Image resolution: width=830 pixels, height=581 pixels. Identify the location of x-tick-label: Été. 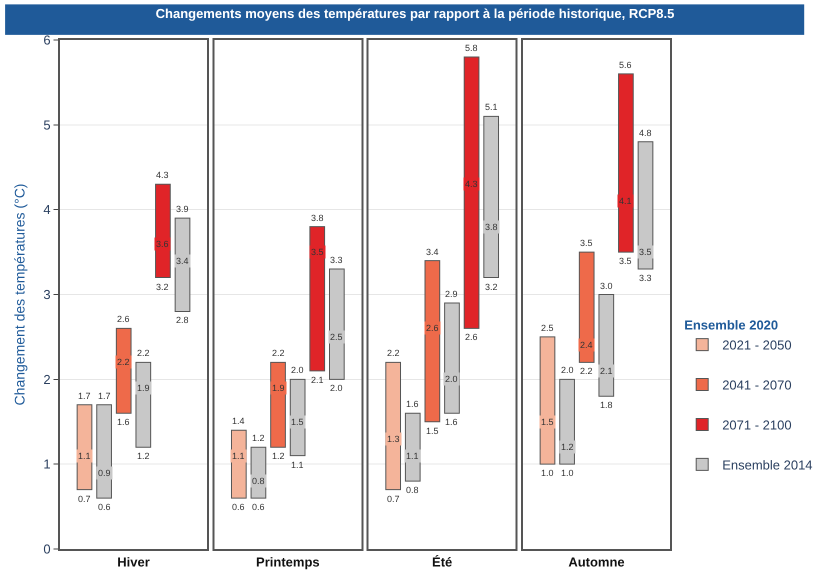
(442, 562).